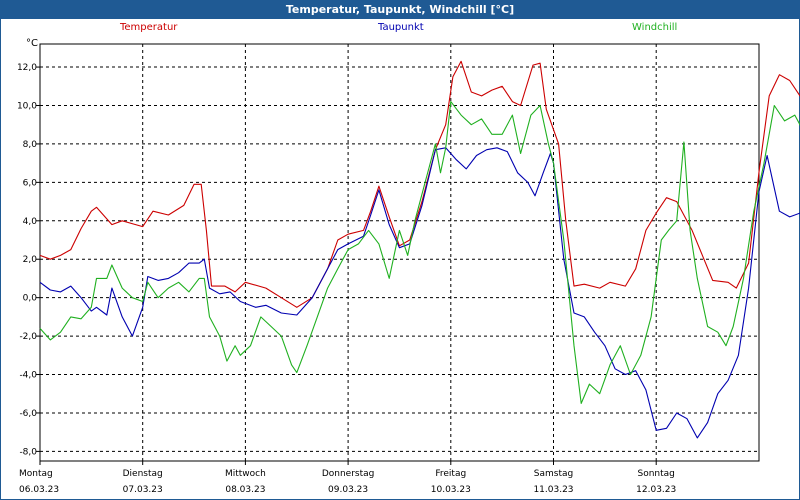 The image size is (800, 500). What do you see at coordinates (30, 260) in the screenshot?
I see `y-tick-label: 2,0` at bounding box center [30, 260].